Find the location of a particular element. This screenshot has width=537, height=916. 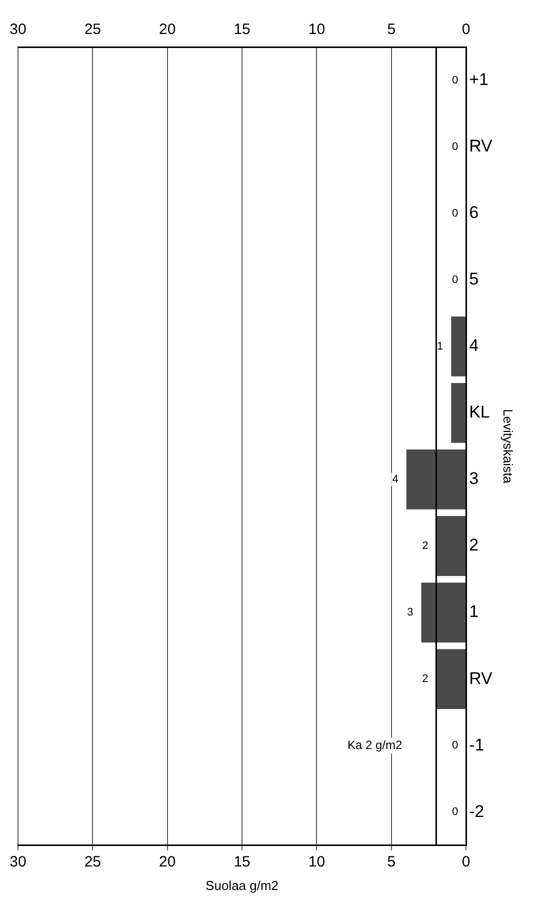

x2-tick-label: 15 is located at coordinates (242, 862).